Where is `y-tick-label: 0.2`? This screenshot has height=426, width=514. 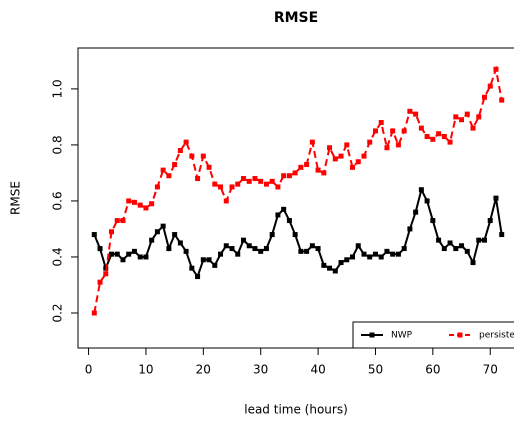 y-tick-label: 0.2 is located at coordinates (58, 312).